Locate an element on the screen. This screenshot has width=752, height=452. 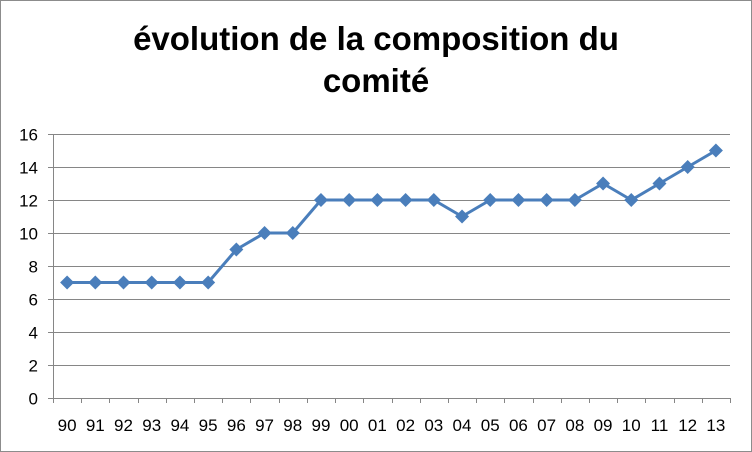
chart-title-line-1: évolution de la composition du is located at coordinates (376, 38).